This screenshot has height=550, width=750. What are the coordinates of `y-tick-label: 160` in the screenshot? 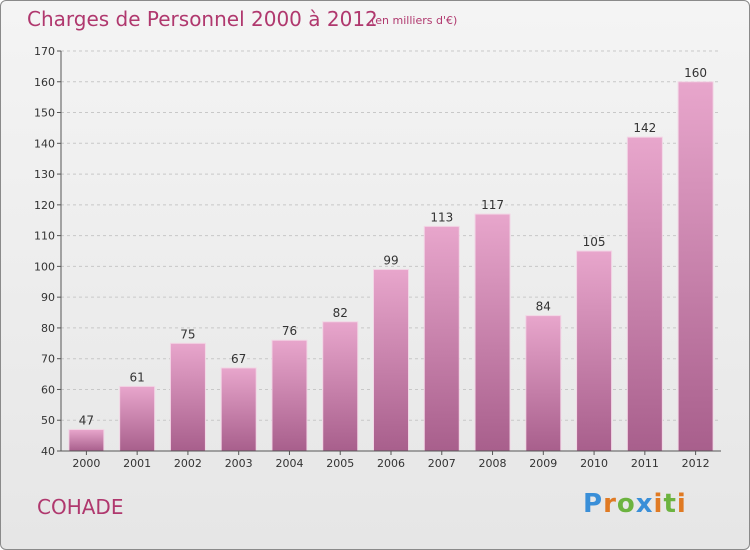 It's located at (44, 82).